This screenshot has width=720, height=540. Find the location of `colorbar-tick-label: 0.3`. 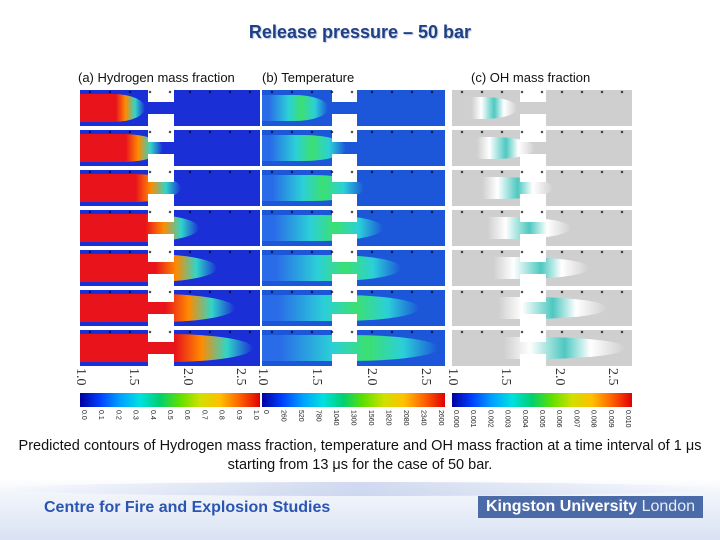

colorbar-tick-label: 0.3 is located at coordinates (135, 415).